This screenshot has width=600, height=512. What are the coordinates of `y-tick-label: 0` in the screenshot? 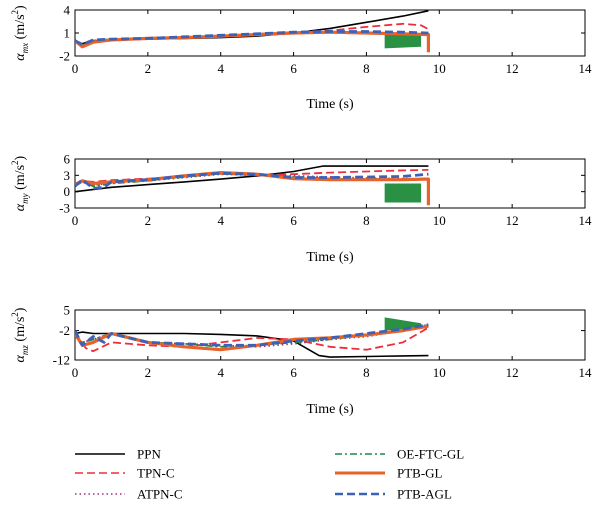 It's located at (67, 191).